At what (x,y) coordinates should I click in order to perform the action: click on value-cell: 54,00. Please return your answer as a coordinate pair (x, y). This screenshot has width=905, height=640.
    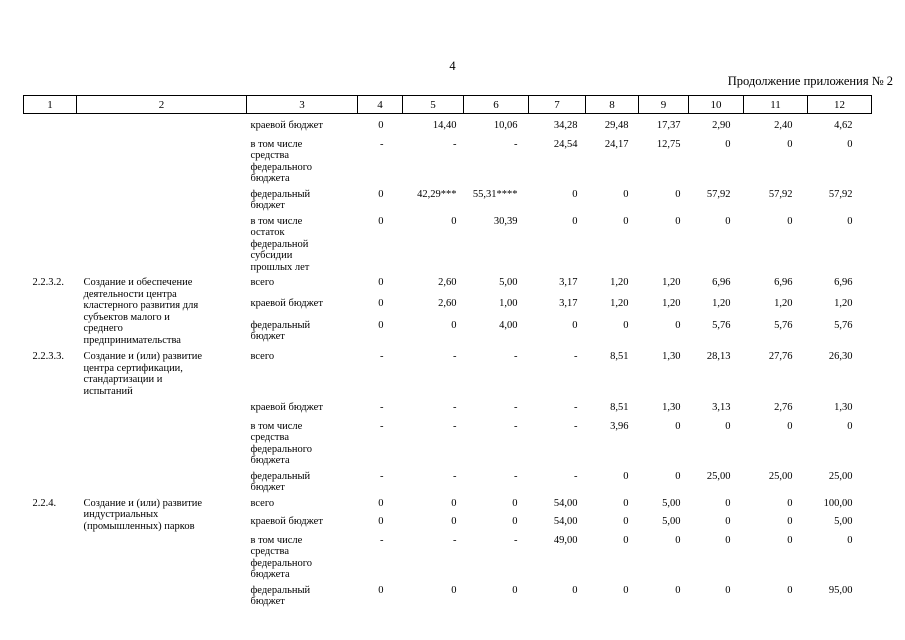
    Looking at the image, I should click on (565, 503).